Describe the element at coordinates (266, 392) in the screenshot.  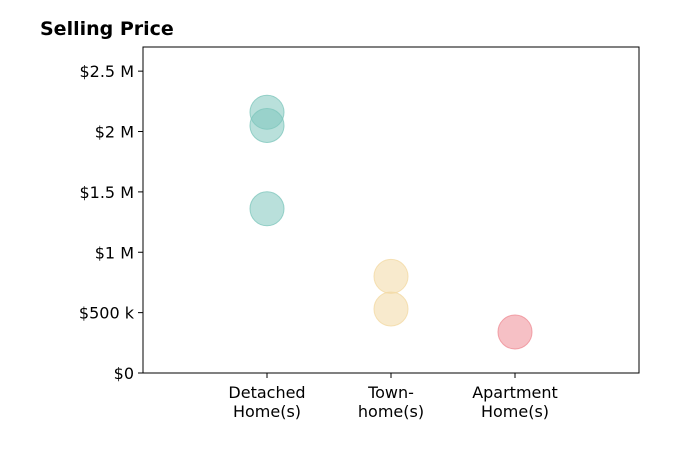
I see `x-tick-label-line: Detached` at that location.